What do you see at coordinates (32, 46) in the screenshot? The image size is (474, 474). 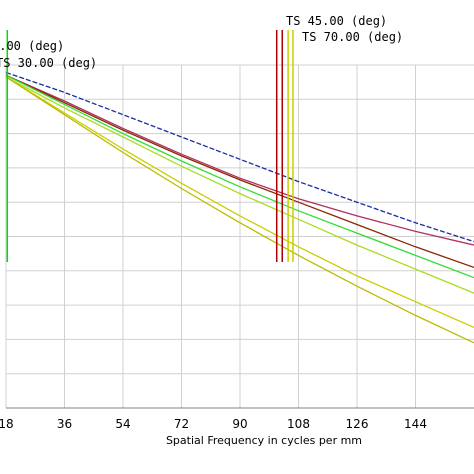 I see `legend-label-ts-0: 0.00 (deg)` at bounding box center [32, 46].